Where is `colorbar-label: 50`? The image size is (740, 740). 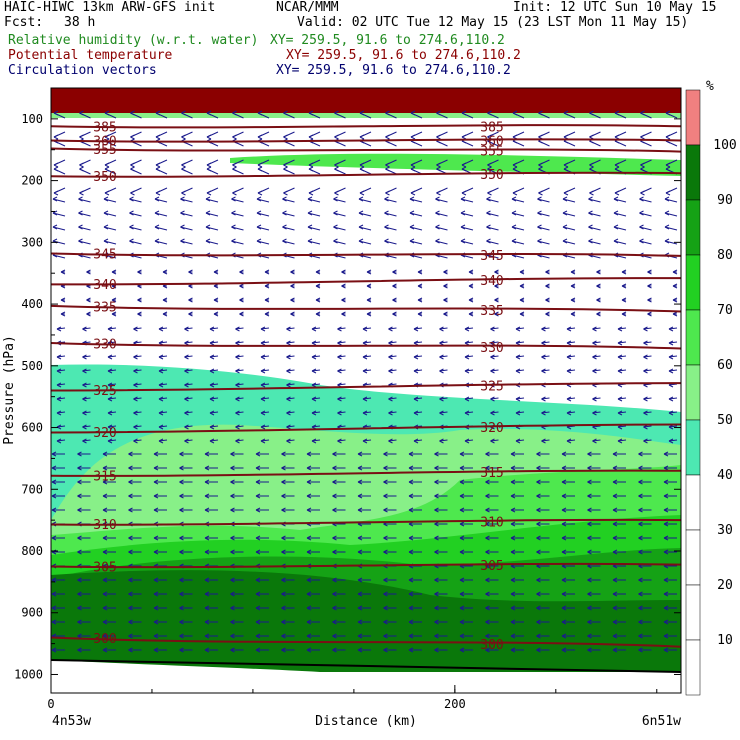
colorbar-label: 50 is located at coordinates (725, 420).